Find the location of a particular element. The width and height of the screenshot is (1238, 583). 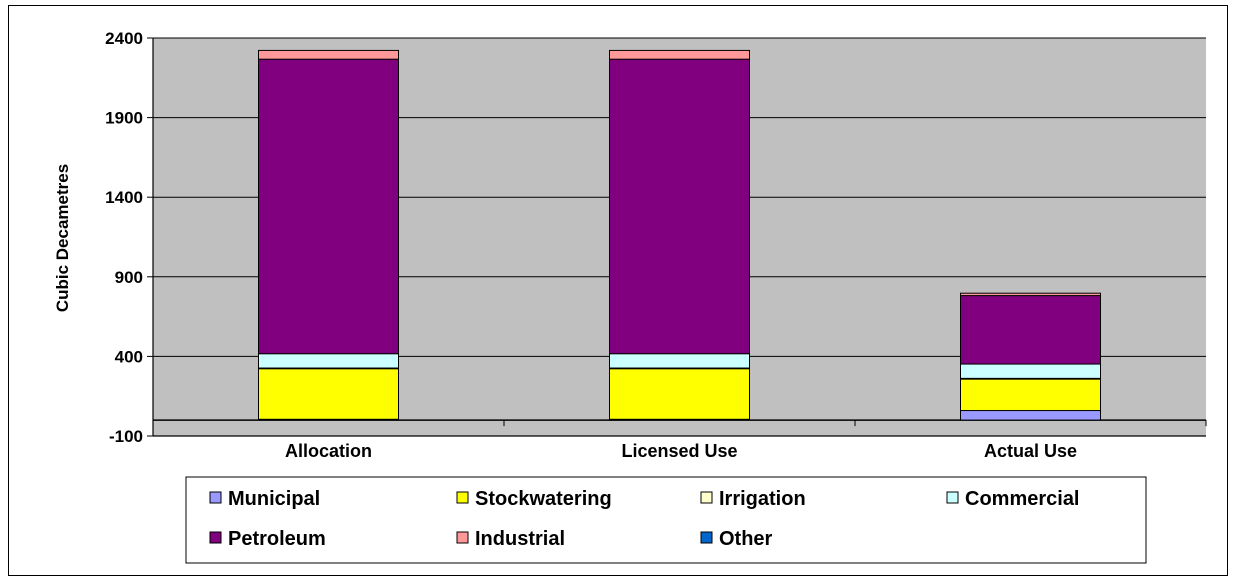

y-tick-label: 400 is located at coordinates (129, 356).